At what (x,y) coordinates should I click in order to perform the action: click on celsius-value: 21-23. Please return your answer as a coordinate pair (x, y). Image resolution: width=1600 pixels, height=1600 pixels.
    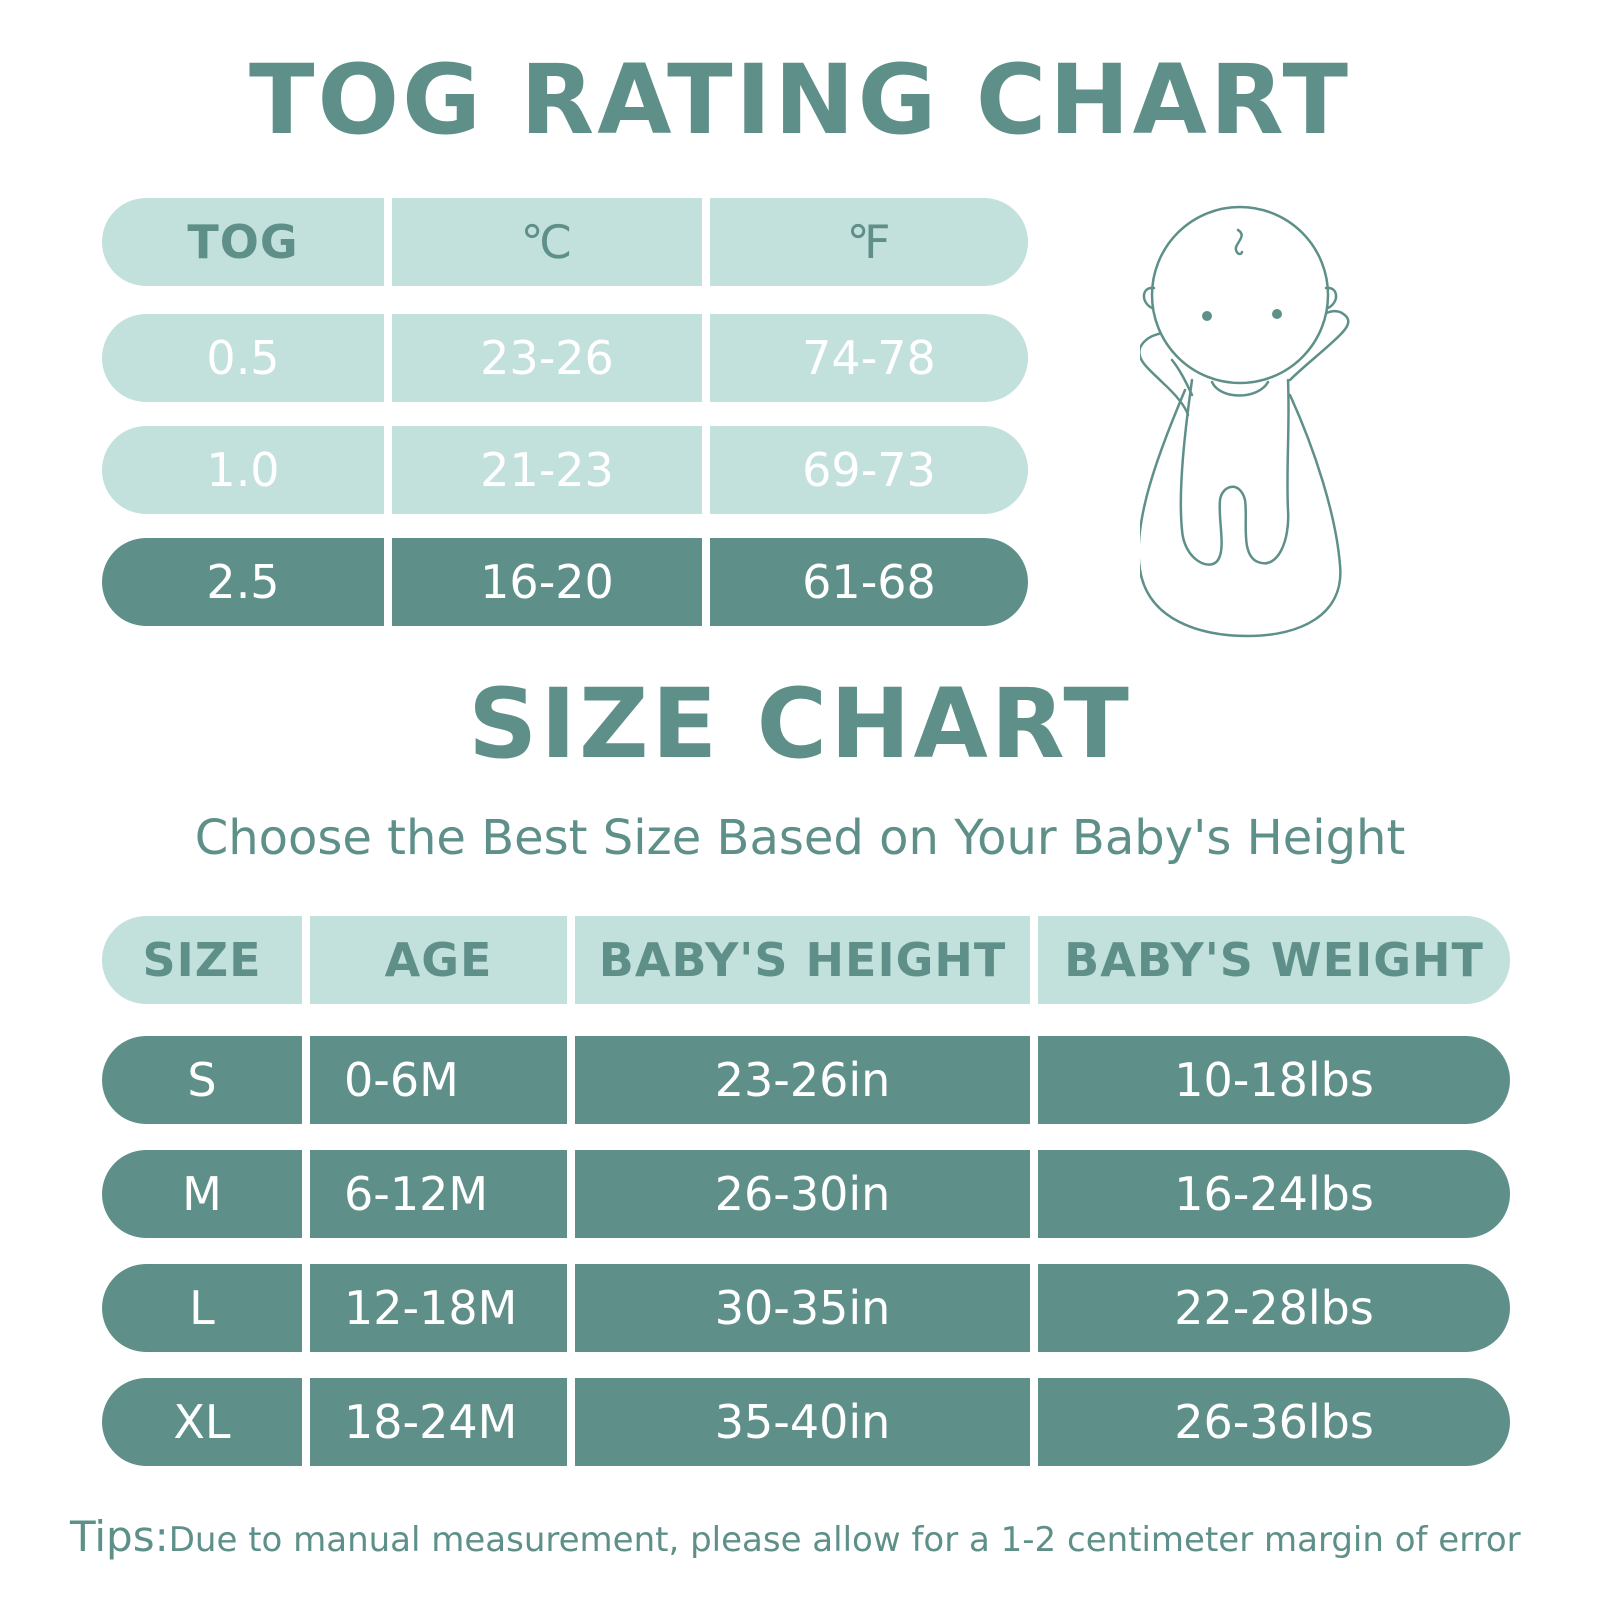
    Looking at the image, I should click on (547, 470).